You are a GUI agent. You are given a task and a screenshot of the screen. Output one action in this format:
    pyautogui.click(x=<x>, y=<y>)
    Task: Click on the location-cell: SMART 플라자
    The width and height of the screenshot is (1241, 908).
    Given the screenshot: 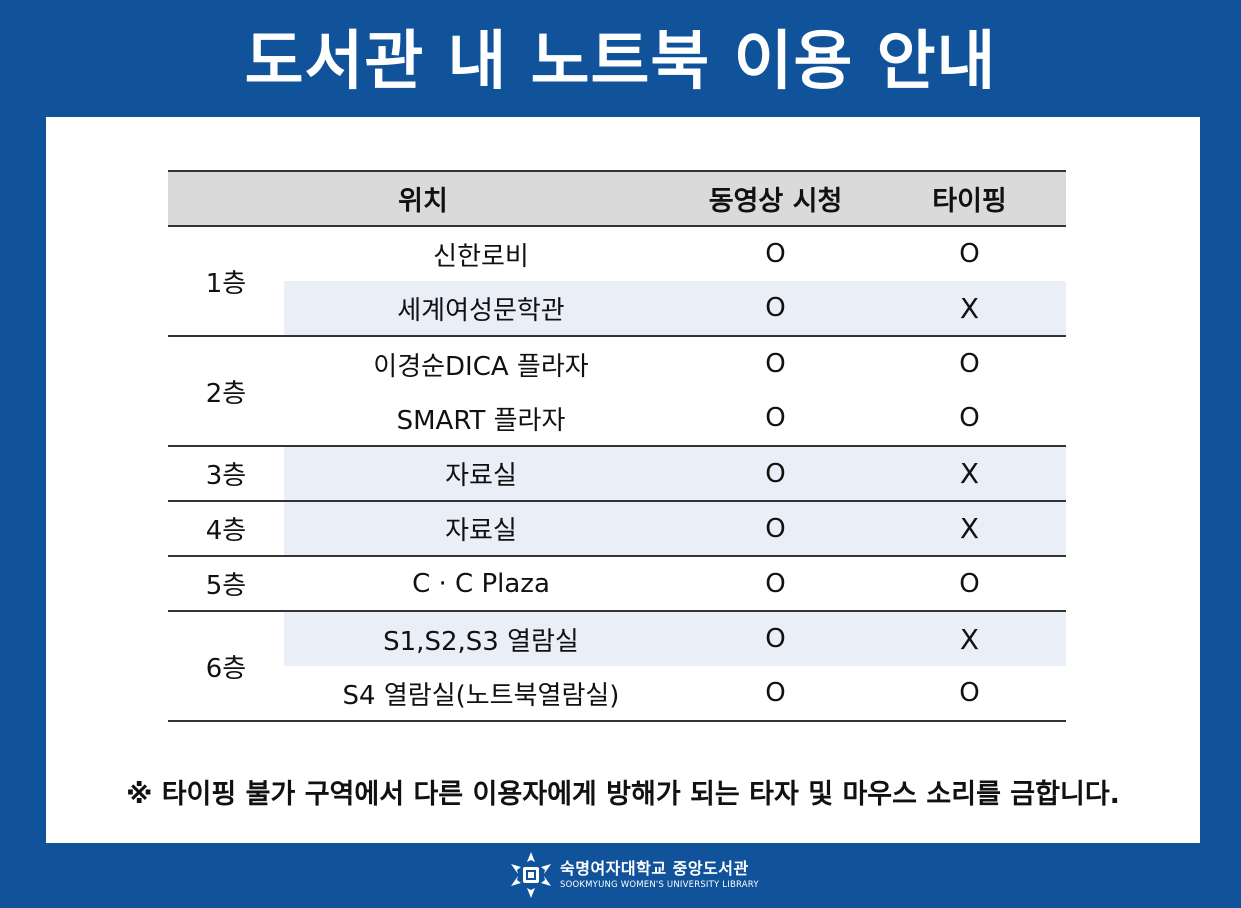 What is the action you would take?
    pyautogui.click(x=481, y=420)
    